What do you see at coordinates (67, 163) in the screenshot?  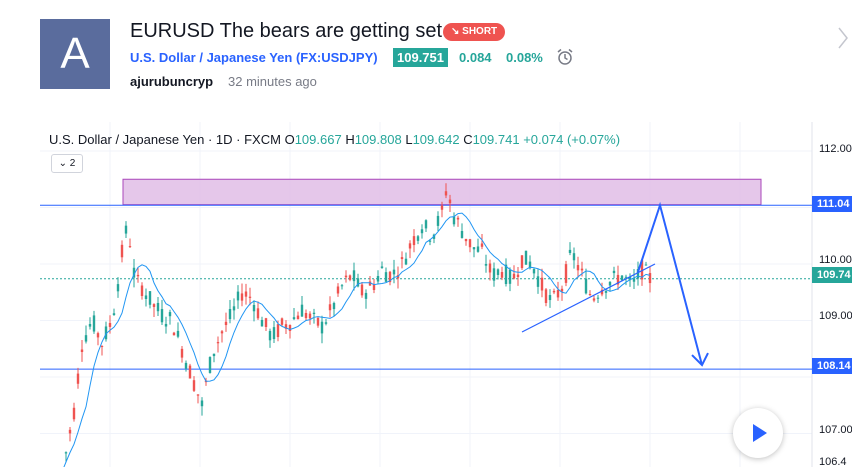 I see `indicator-collapse-button: ⌄ 2` at bounding box center [67, 163].